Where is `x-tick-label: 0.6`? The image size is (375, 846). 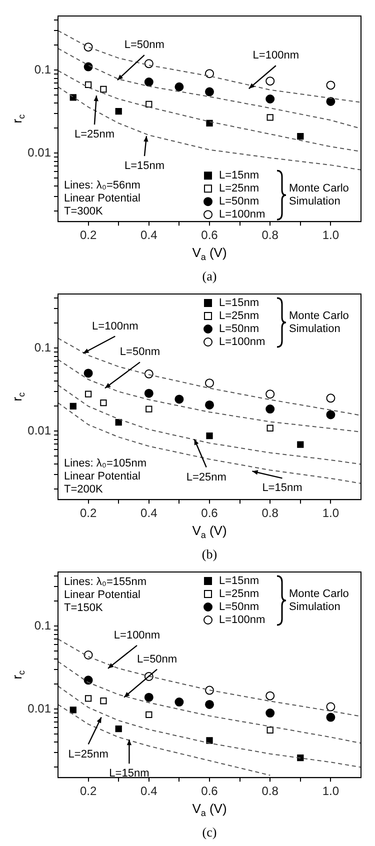 x-tick-label: 0.6 is located at coordinates (209, 791).